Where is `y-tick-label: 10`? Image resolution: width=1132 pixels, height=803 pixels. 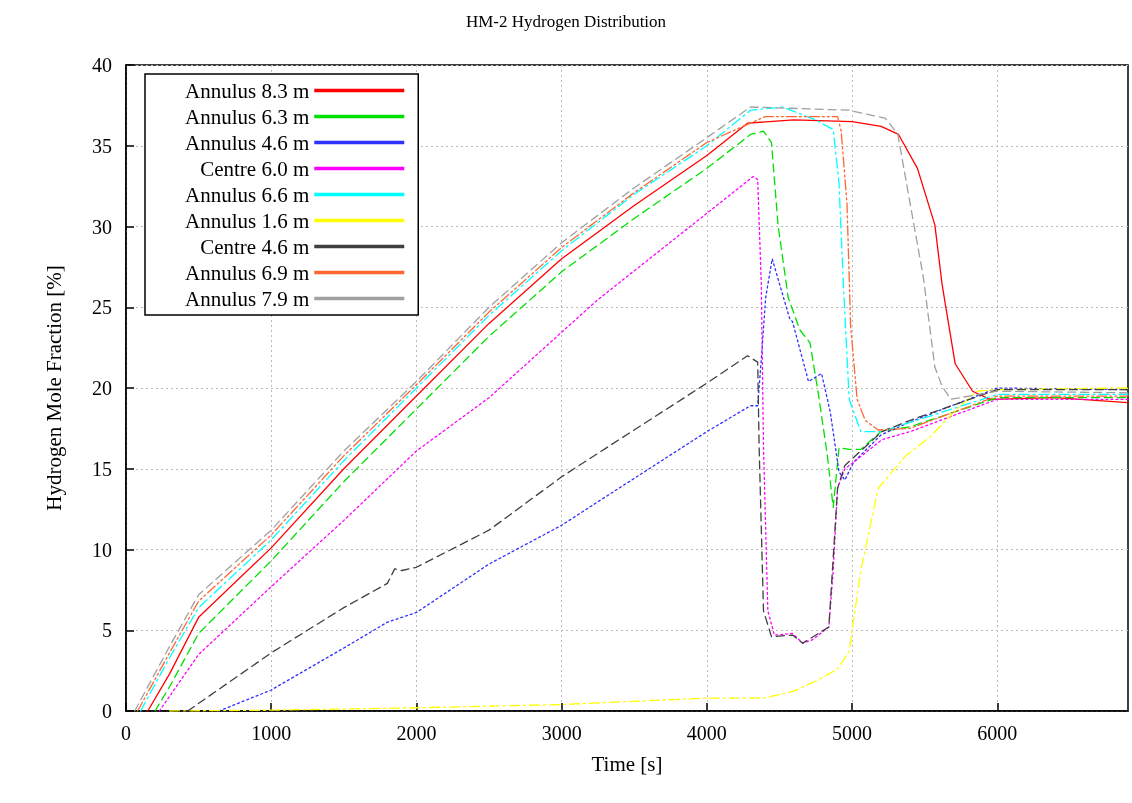
y-tick-label: 10 is located at coordinates (102, 549).